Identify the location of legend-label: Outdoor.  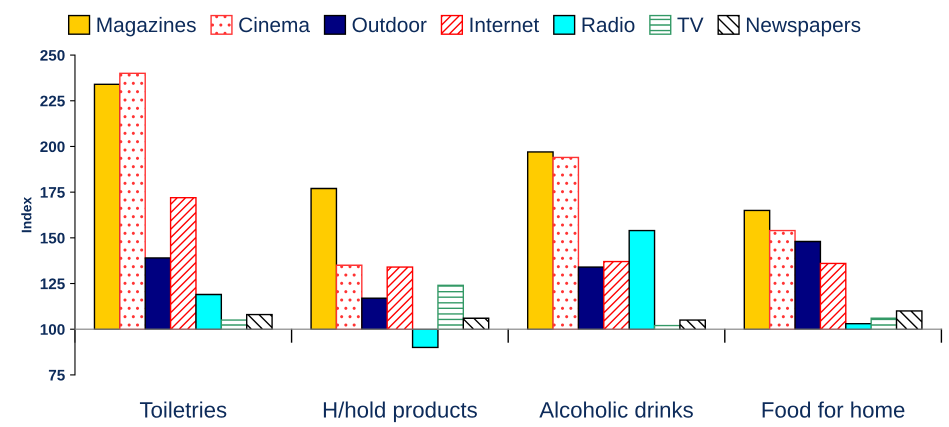
(389, 24).